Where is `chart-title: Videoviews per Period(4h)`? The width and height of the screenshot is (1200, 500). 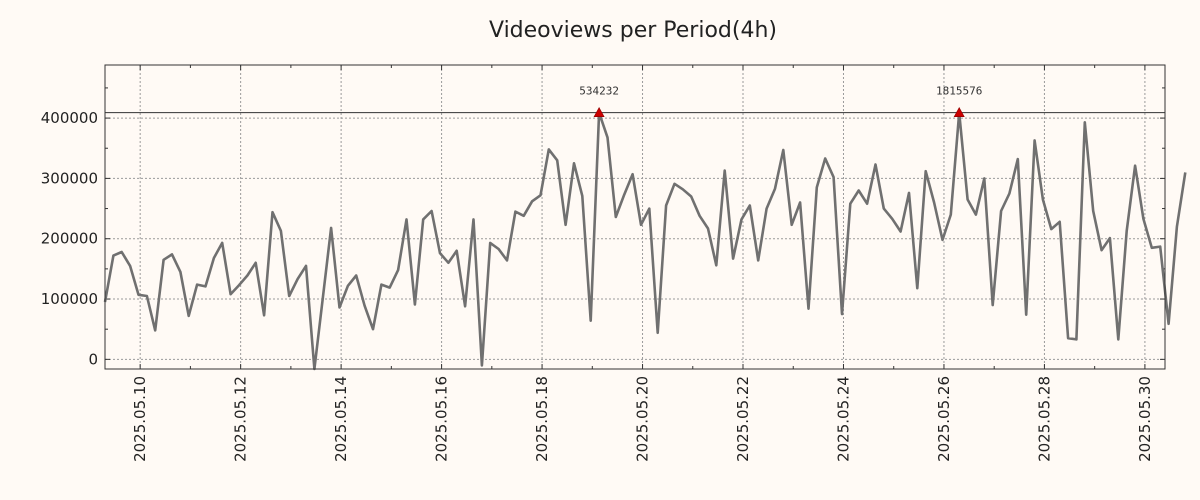
chart-title: Videoviews per Period(4h) is located at coordinates (633, 30).